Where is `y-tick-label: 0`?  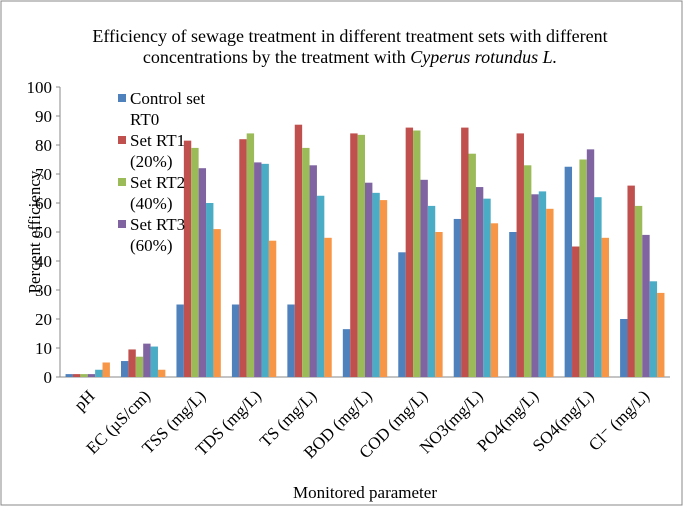
y-tick-label: 0 is located at coordinates (48, 377).